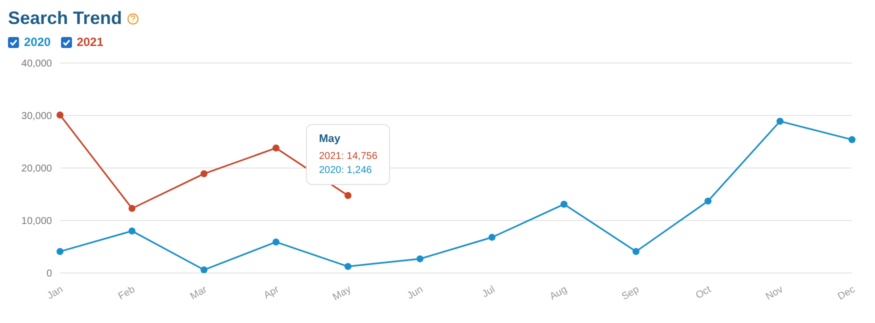 The width and height of the screenshot is (875, 323). What do you see at coordinates (66, 18) in the screenshot?
I see `chart-title: Search Trend` at bounding box center [66, 18].